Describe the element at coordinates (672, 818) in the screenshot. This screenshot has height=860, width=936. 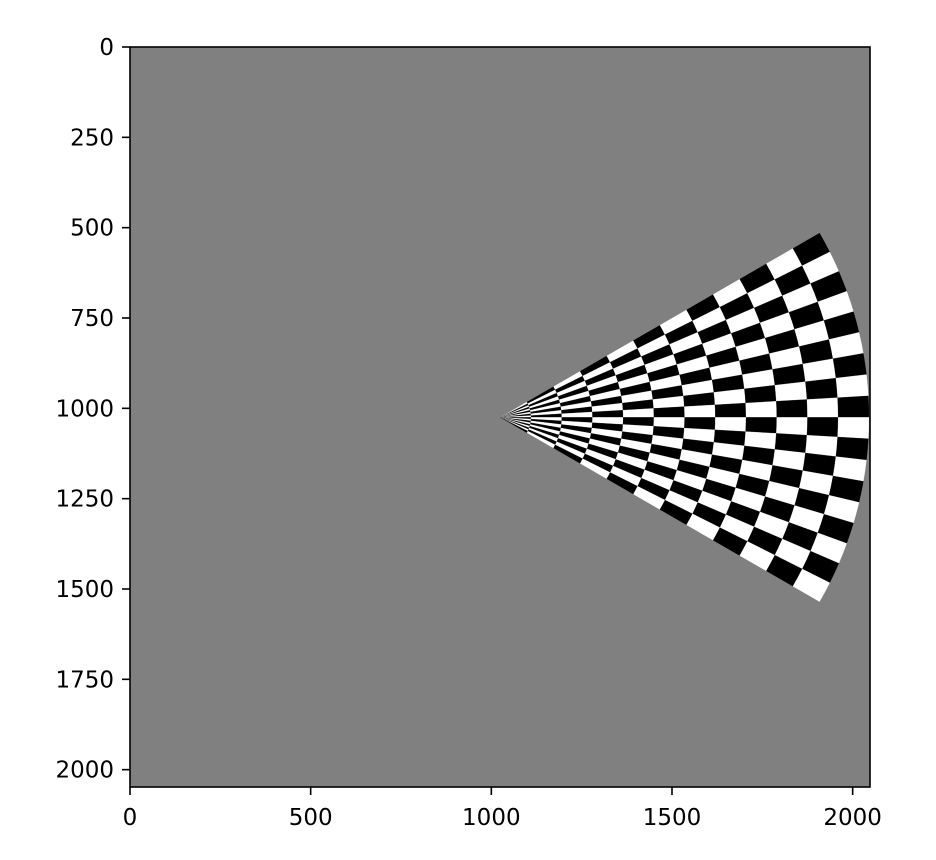
I see `x-tick-label: 1500` at that location.